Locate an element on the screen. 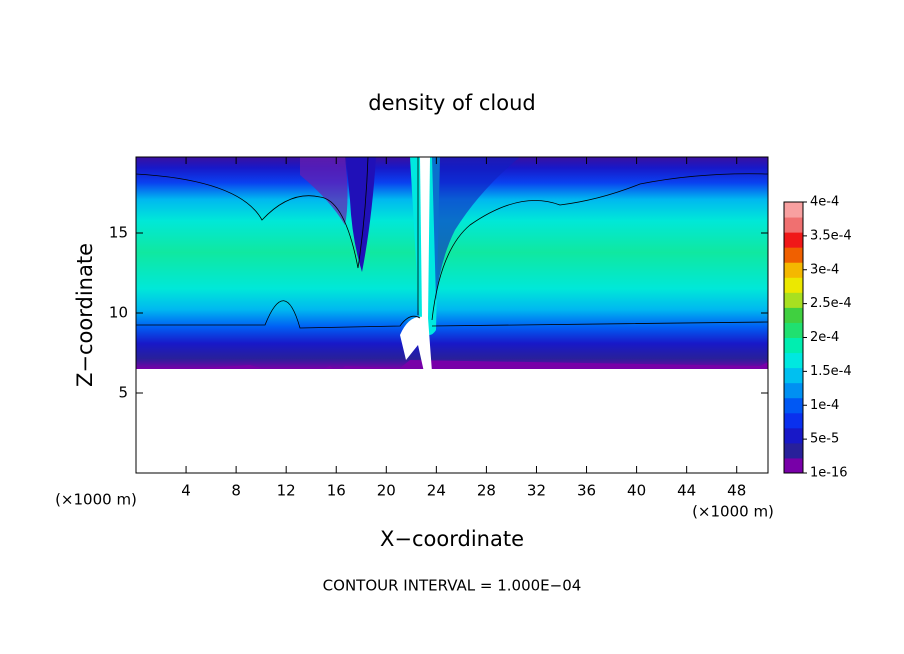  colorbar-tick-label: 1e-4 is located at coordinates (824, 405).